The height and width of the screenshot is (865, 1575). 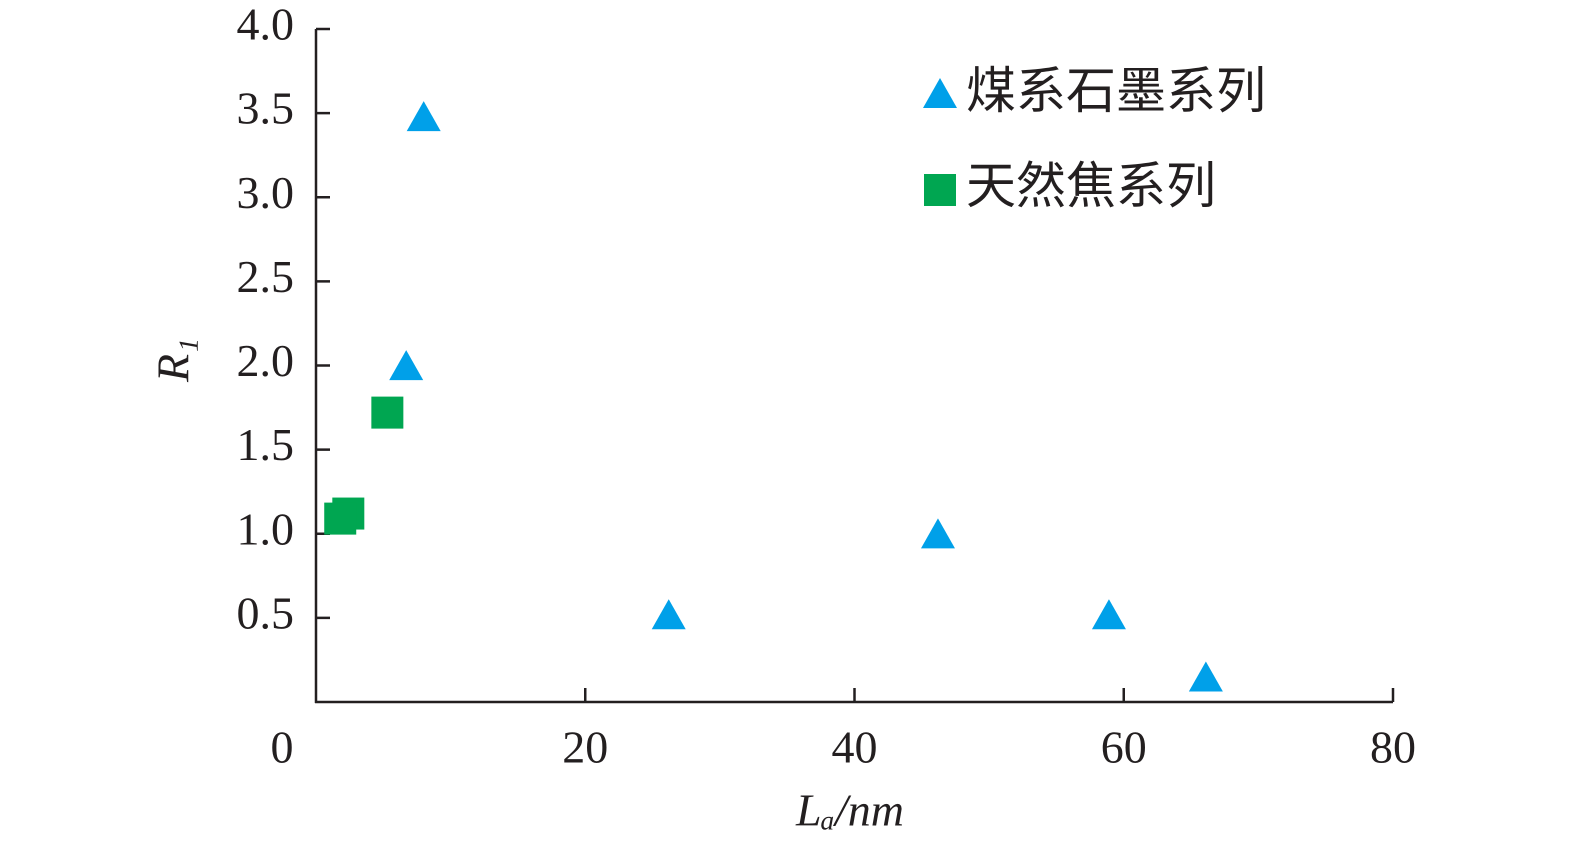 I want to click on y-tick-label: 3.5, so click(x=266, y=108).